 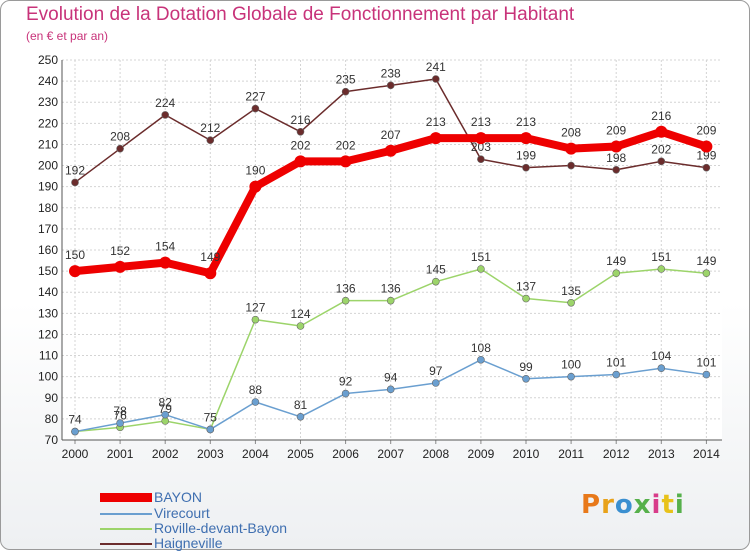 What do you see at coordinates (48, 292) in the screenshot?
I see `y-tick-label: 140` at bounding box center [48, 292].